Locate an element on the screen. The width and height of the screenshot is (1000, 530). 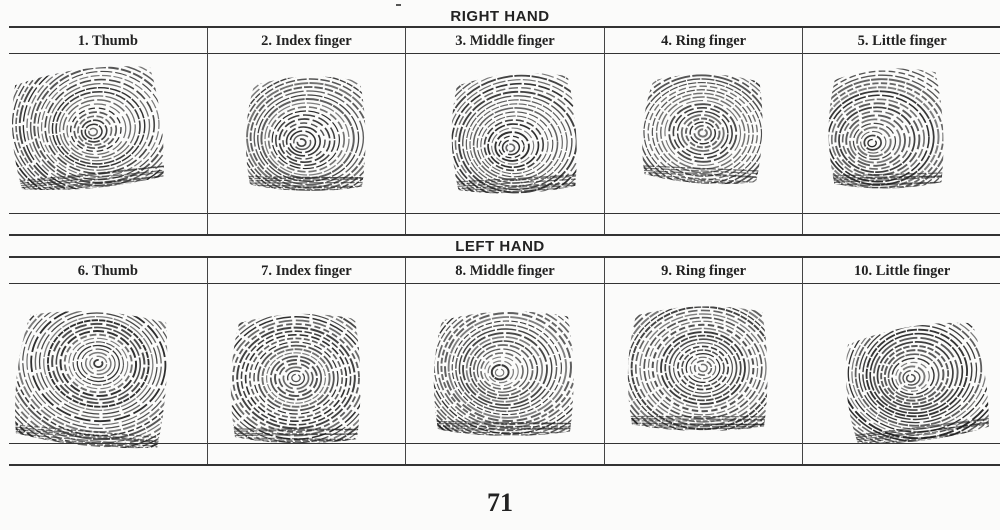
right-hand-title: RIGHT HAND is located at coordinates (500, 16).